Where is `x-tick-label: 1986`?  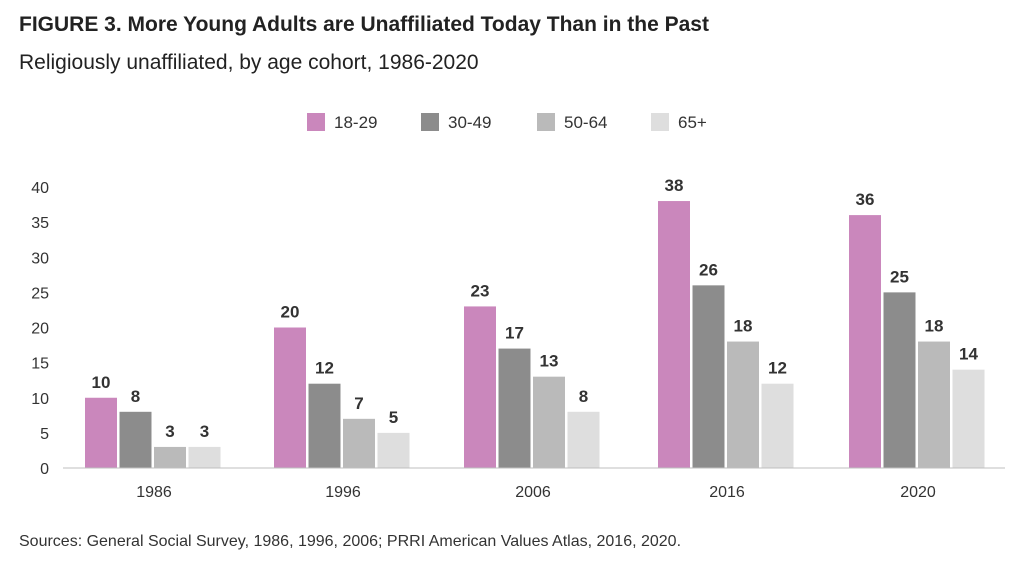 x-tick-label: 1986 is located at coordinates (154, 492).